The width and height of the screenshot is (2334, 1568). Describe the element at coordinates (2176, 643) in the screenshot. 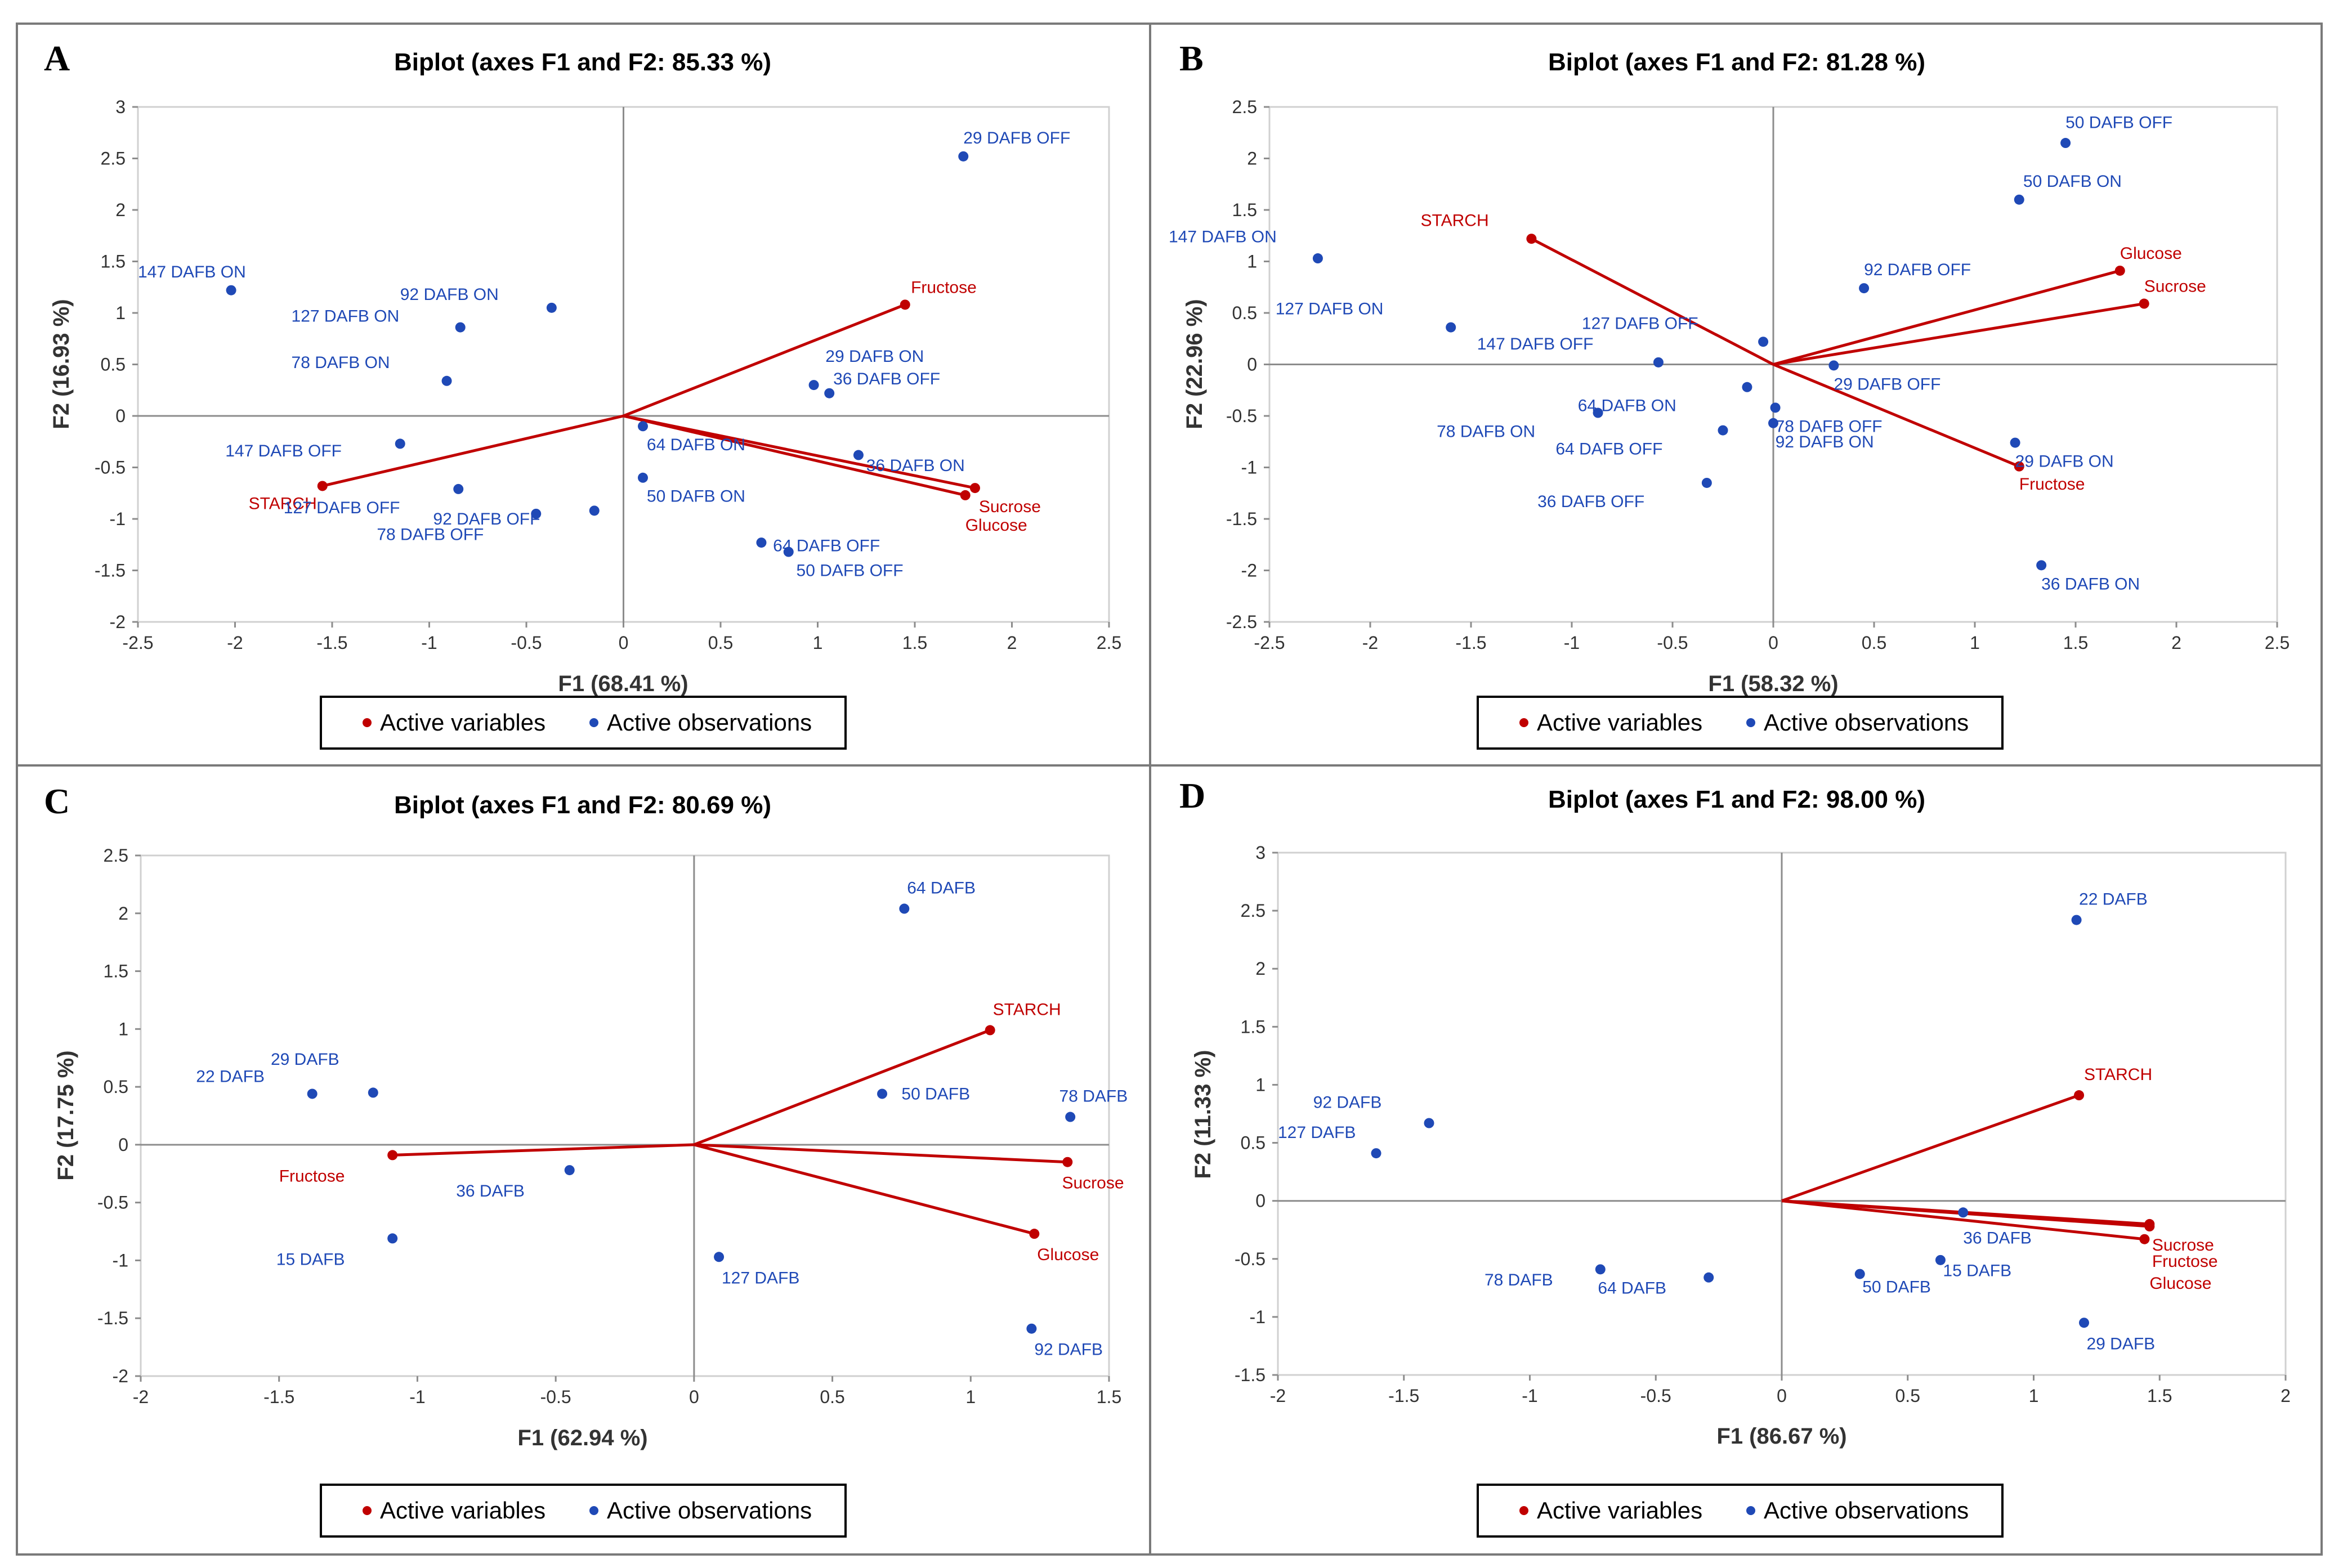

I see `panel-b-x-tick-label: 2` at that location.